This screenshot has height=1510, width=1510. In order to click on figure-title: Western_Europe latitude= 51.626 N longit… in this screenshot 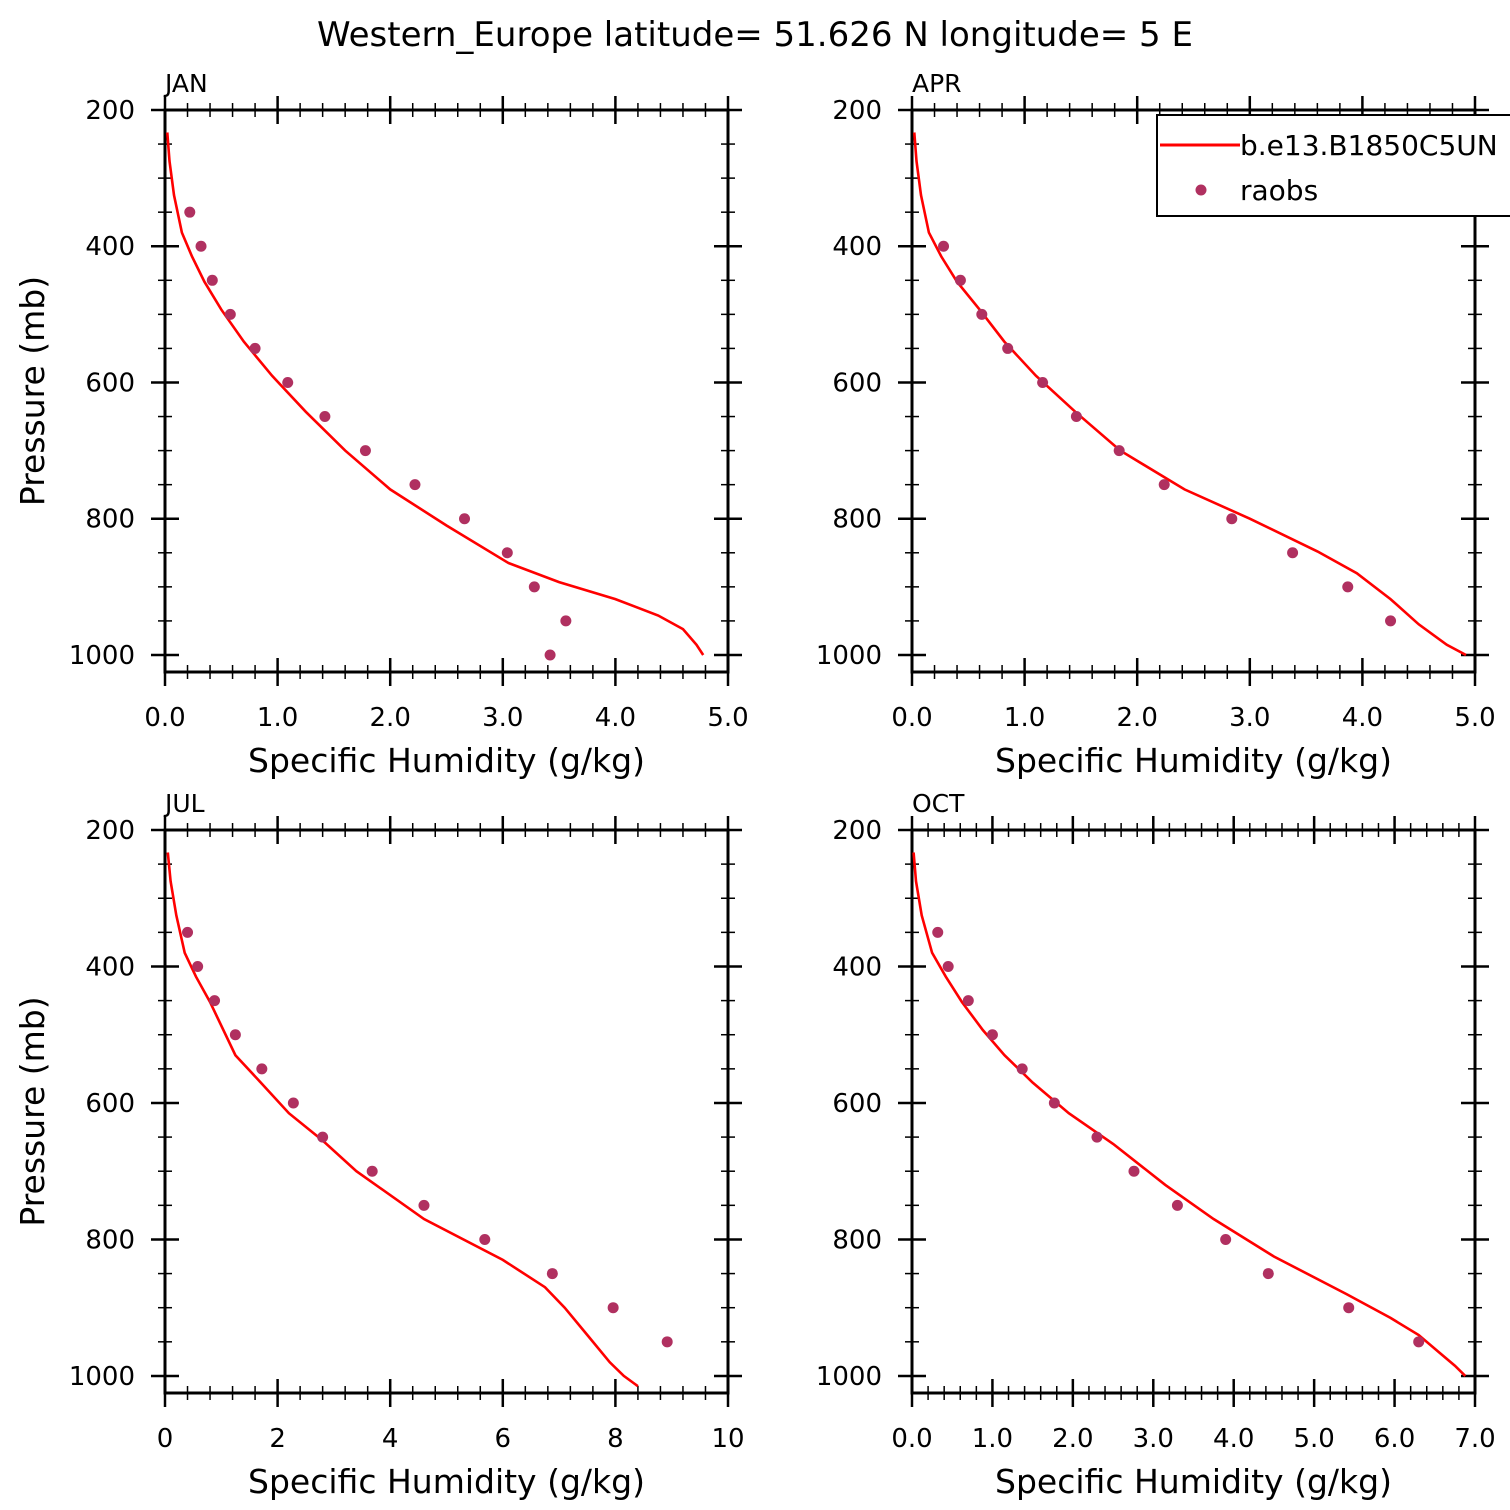, I will do `click(755, 35)`.